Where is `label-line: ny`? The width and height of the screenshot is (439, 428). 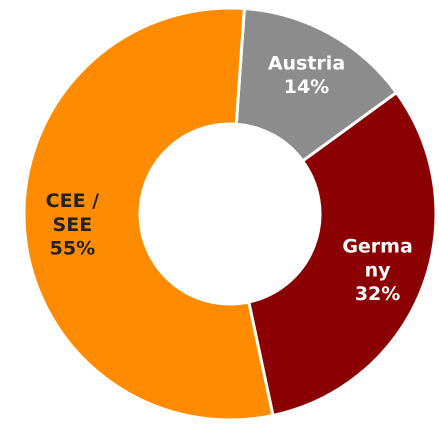
label-line: ny is located at coordinates (378, 270).